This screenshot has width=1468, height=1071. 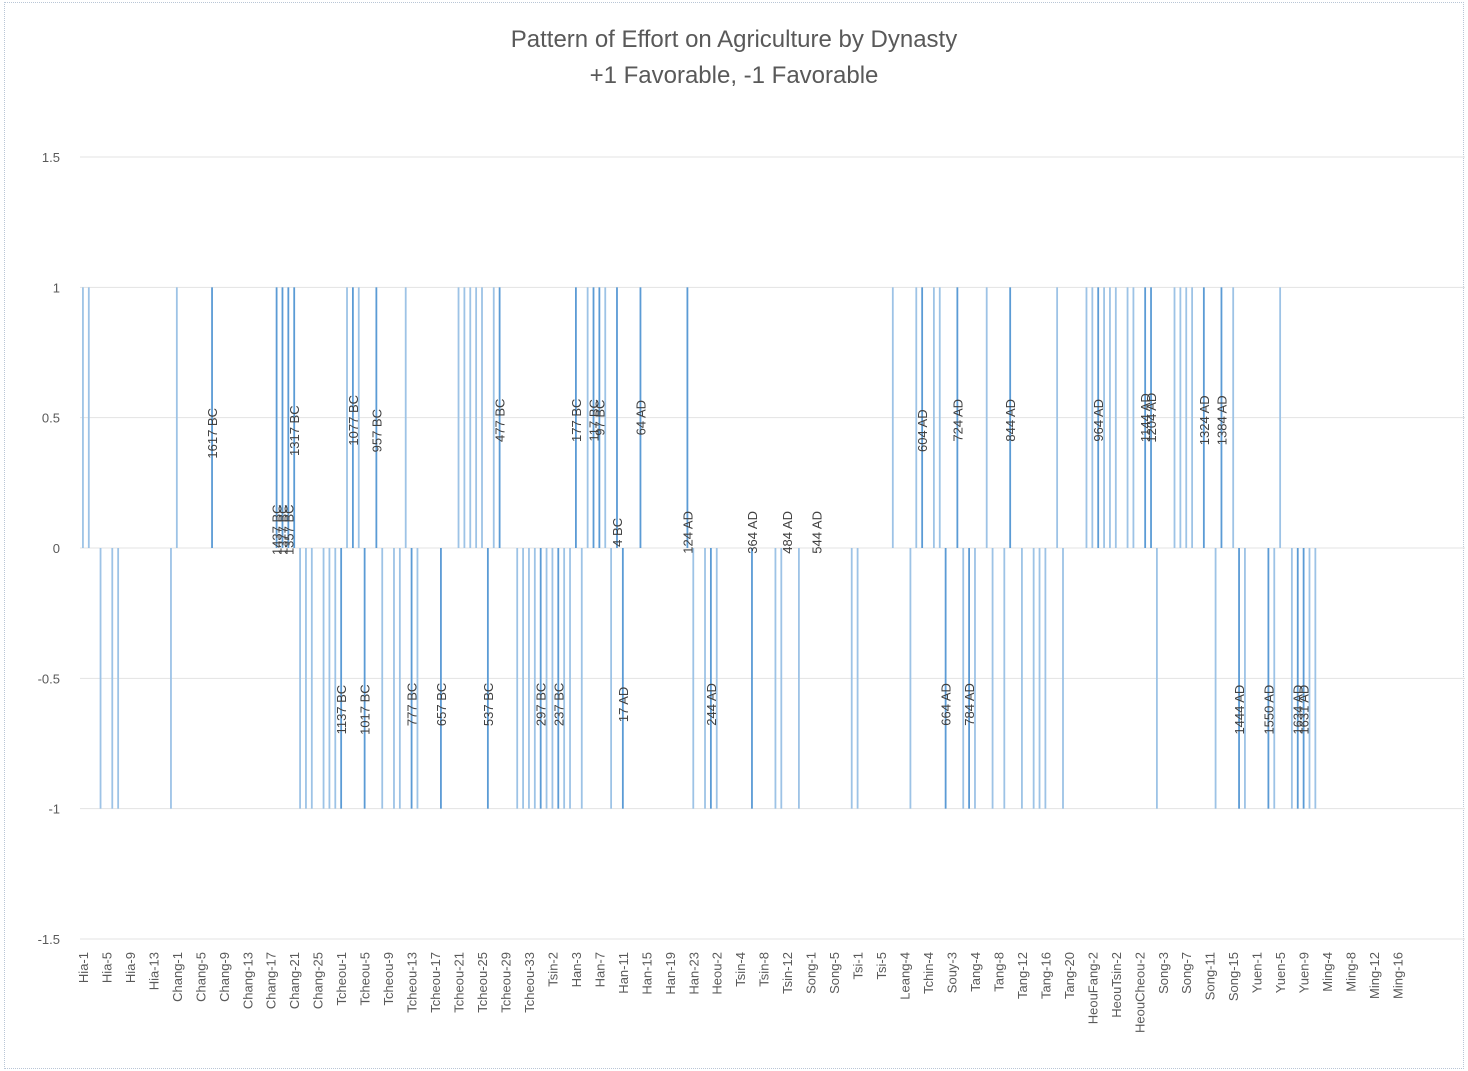 What do you see at coordinates (834, 973) in the screenshot?
I see `x-tick-label: Song-5` at bounding box center [834, 973].